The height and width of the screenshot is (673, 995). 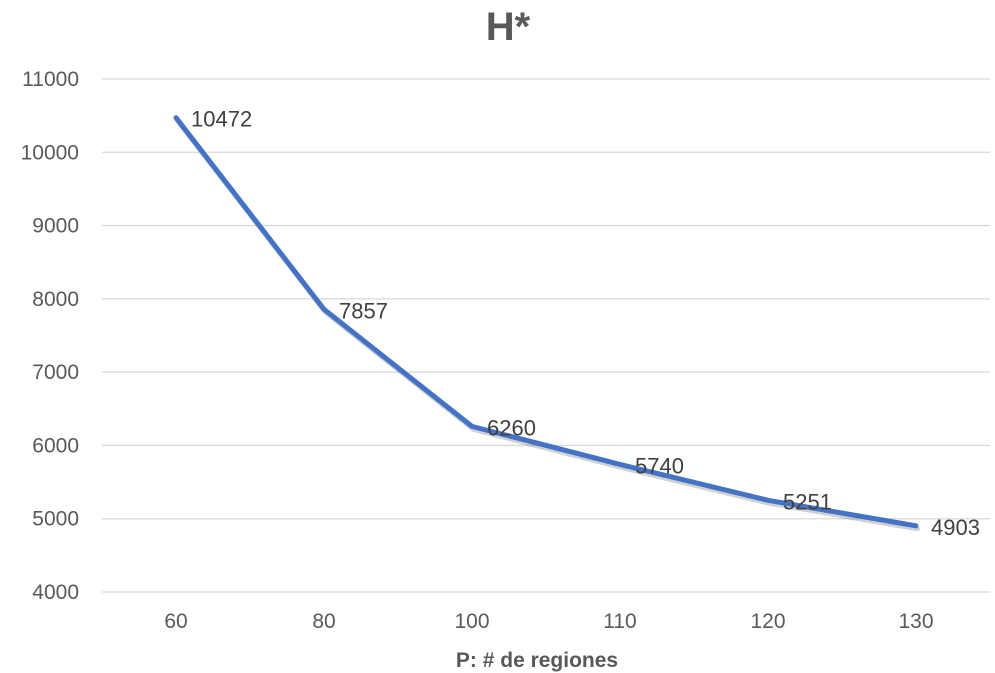 I want to click on data-label: 6260, so click(x=511, y=427).